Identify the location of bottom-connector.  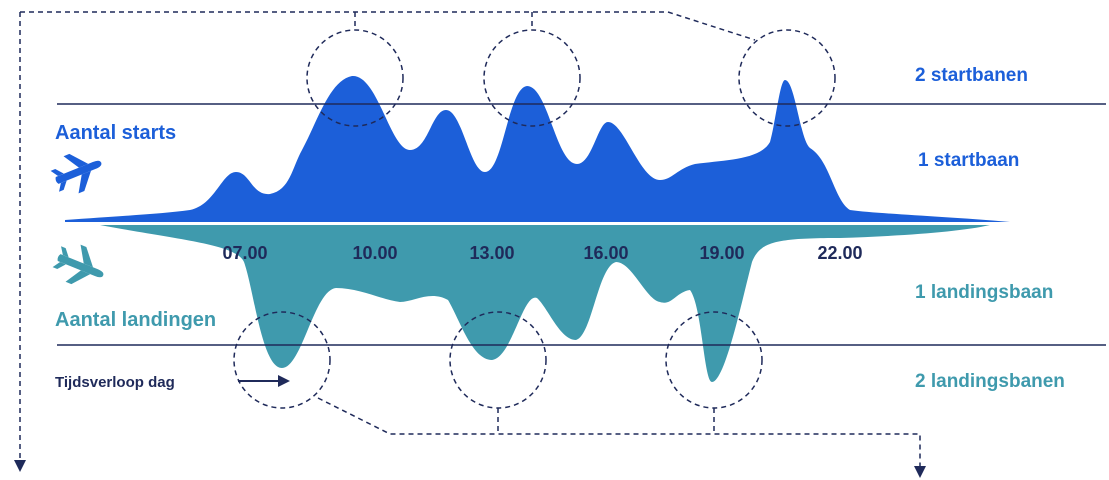
(619, 431).